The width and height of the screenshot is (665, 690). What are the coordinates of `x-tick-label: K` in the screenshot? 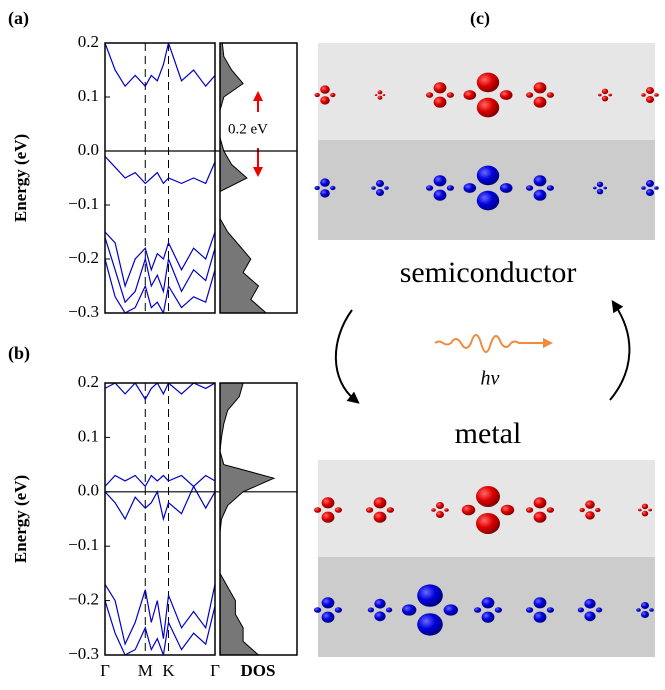 It's located at (168, 670).